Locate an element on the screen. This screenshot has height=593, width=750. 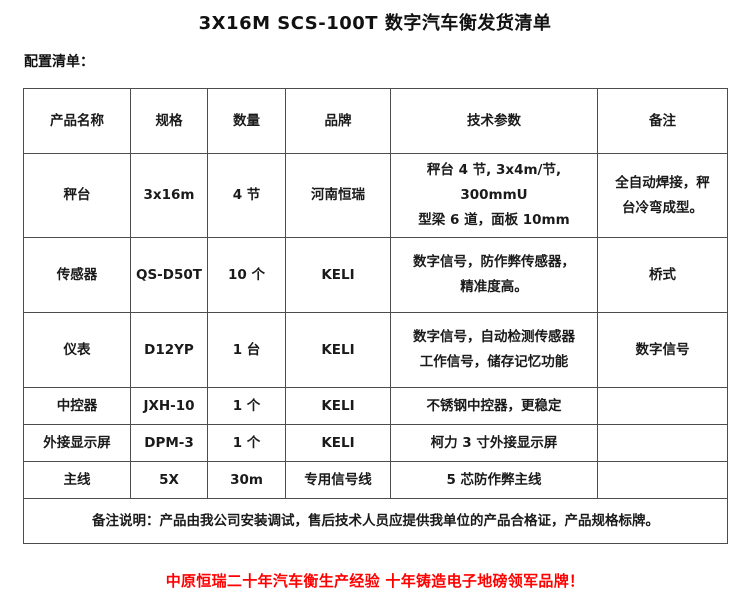
section-label-config-list: 配置清单： is located at coordinates (59, 62).